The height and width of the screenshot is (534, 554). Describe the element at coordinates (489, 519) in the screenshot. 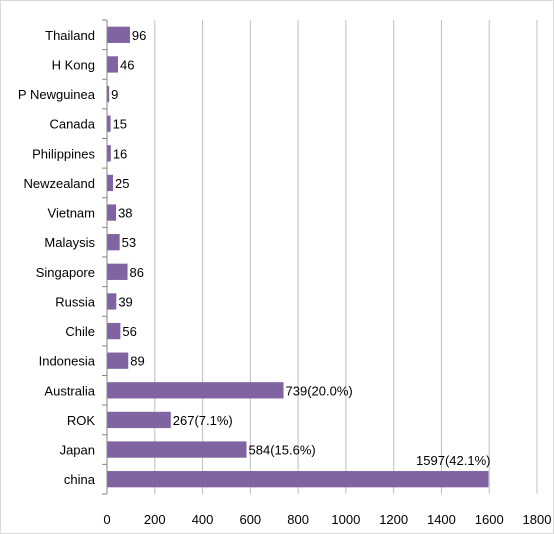

I see `x-tick-label-1600: 1600` at that location.